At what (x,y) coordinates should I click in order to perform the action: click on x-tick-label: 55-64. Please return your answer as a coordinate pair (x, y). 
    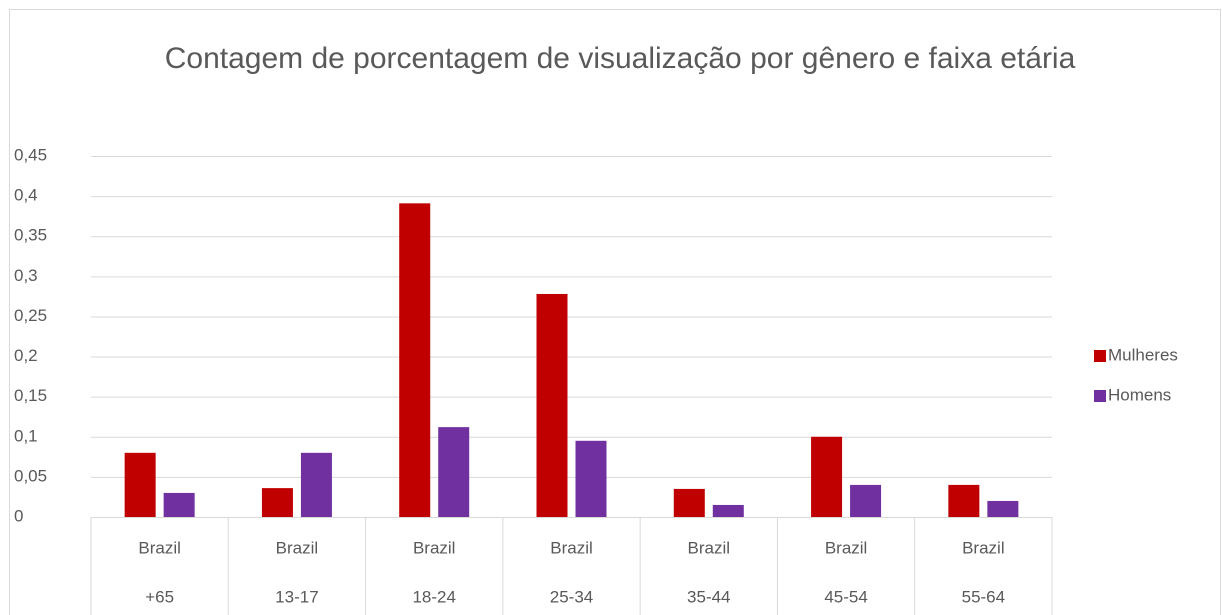
    Looking at the image, I should click on (983, 596).